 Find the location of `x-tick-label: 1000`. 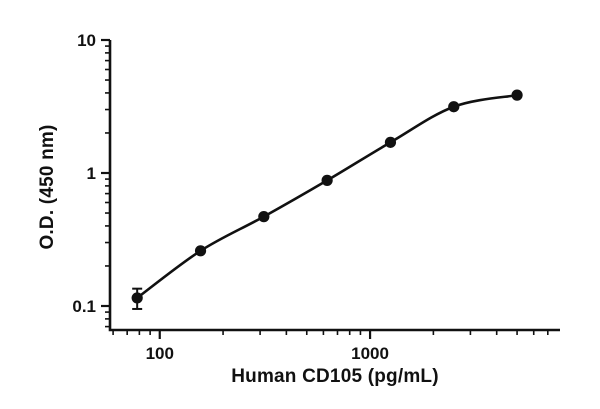

x-tick-label: 1000 is located at coordinates (370, 353).